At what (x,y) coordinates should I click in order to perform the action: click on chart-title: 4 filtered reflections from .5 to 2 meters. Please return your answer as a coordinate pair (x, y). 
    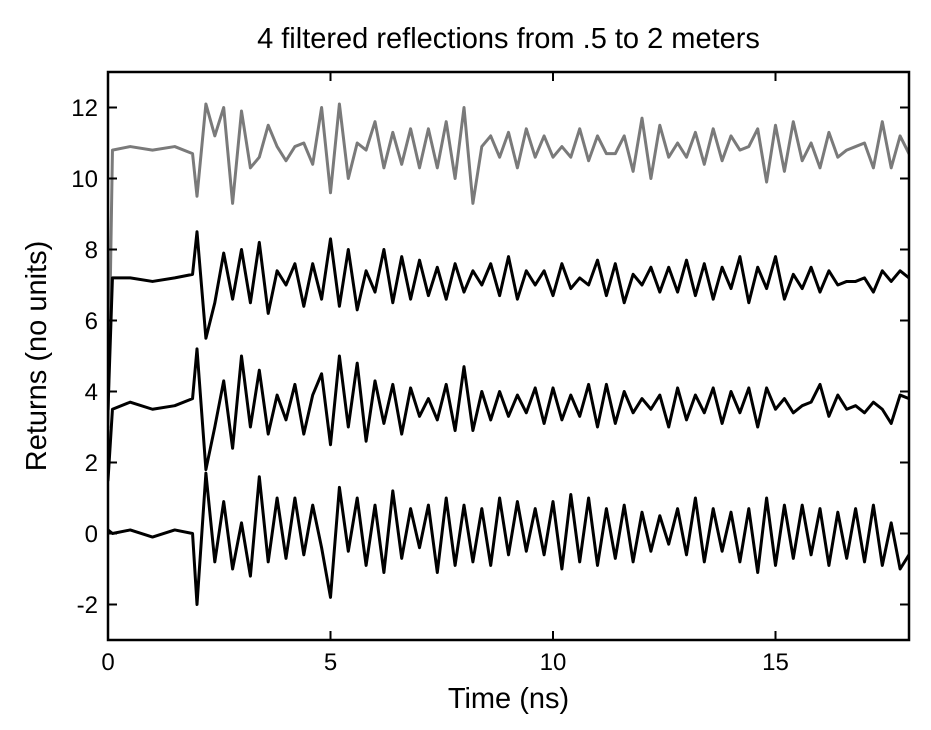
    Looking at the image, I should click on (508, 39).